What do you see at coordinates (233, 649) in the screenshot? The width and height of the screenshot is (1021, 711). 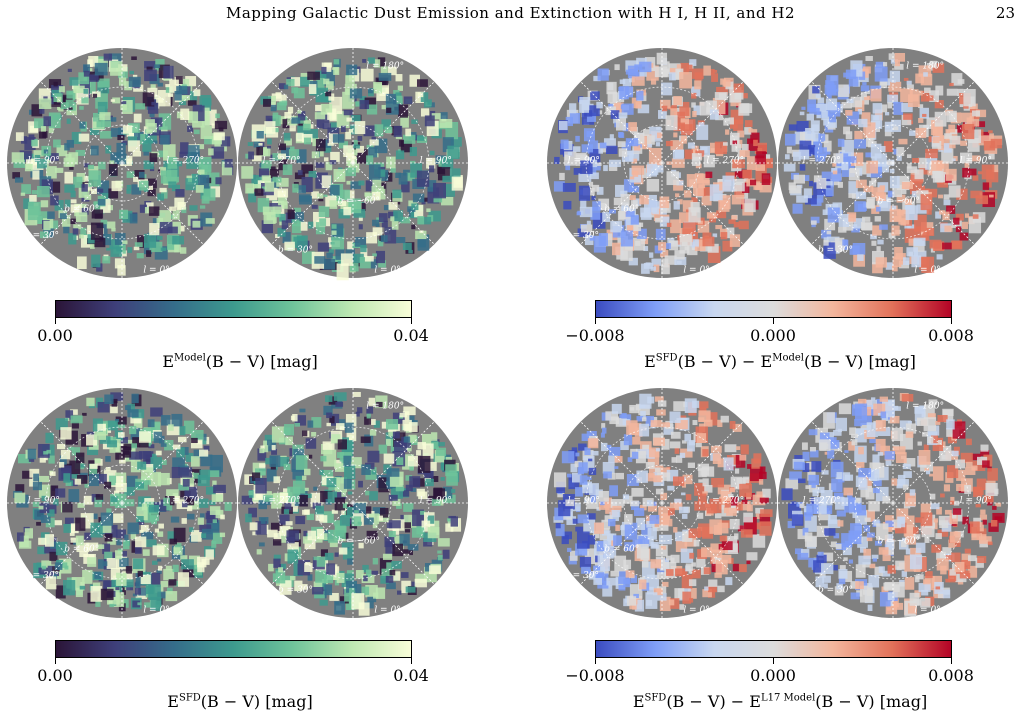 I see `colorbar-sfd` at bounding box center [233, 649].